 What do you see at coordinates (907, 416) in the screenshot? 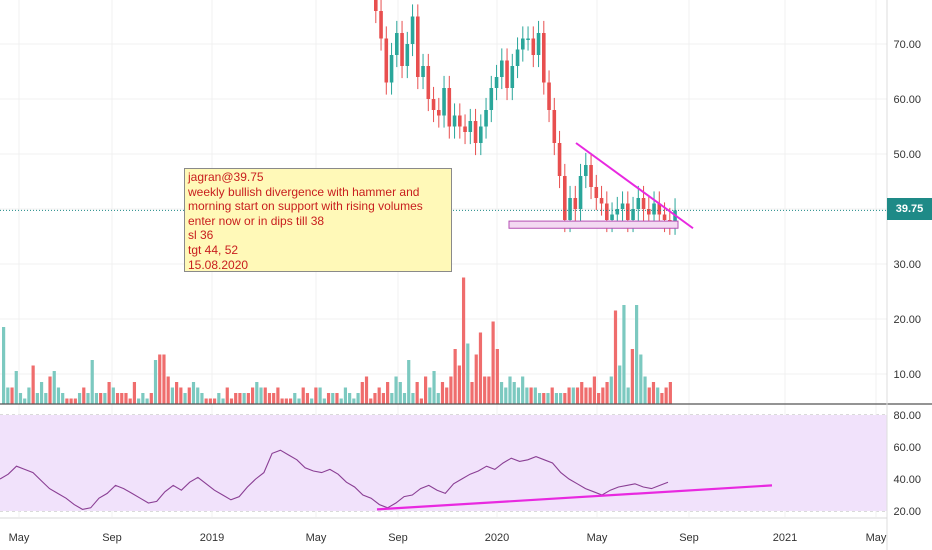
I see `rsi-tick-label: 80.00` at bounding box center [907, 416].